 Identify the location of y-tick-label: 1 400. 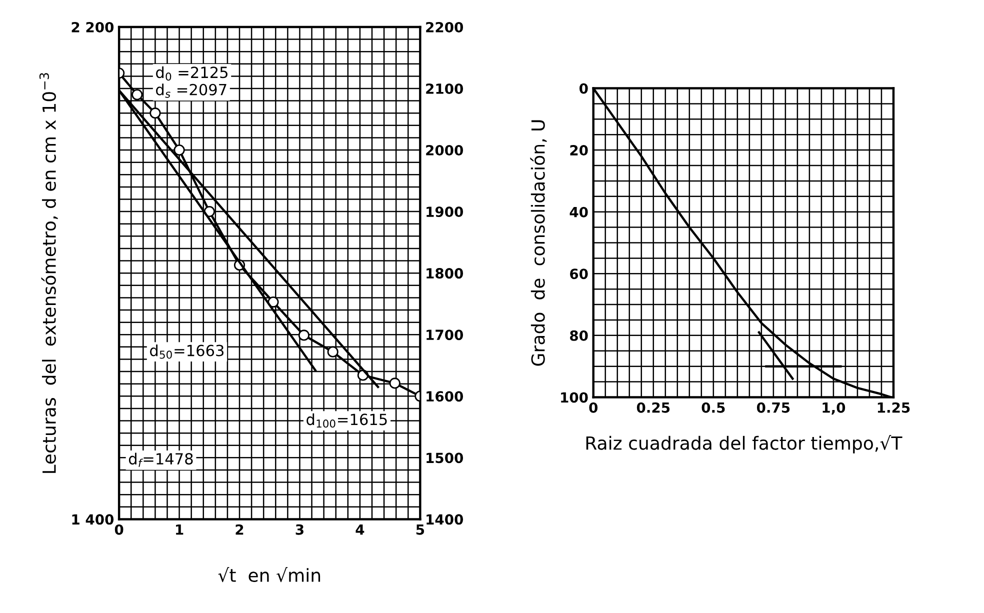
(93, 519).